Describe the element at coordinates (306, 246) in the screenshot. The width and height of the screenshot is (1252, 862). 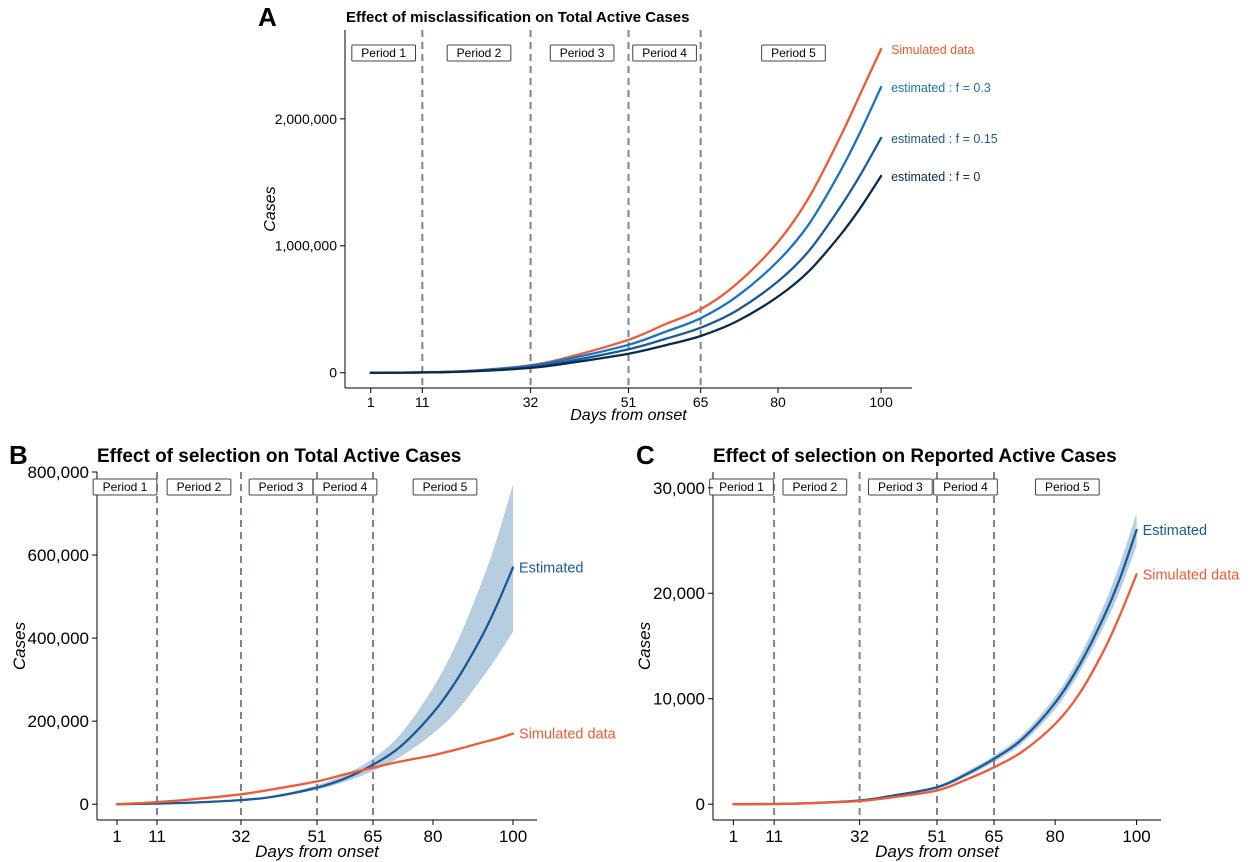
I see `y-tick-label: 1,000,000` at that location.